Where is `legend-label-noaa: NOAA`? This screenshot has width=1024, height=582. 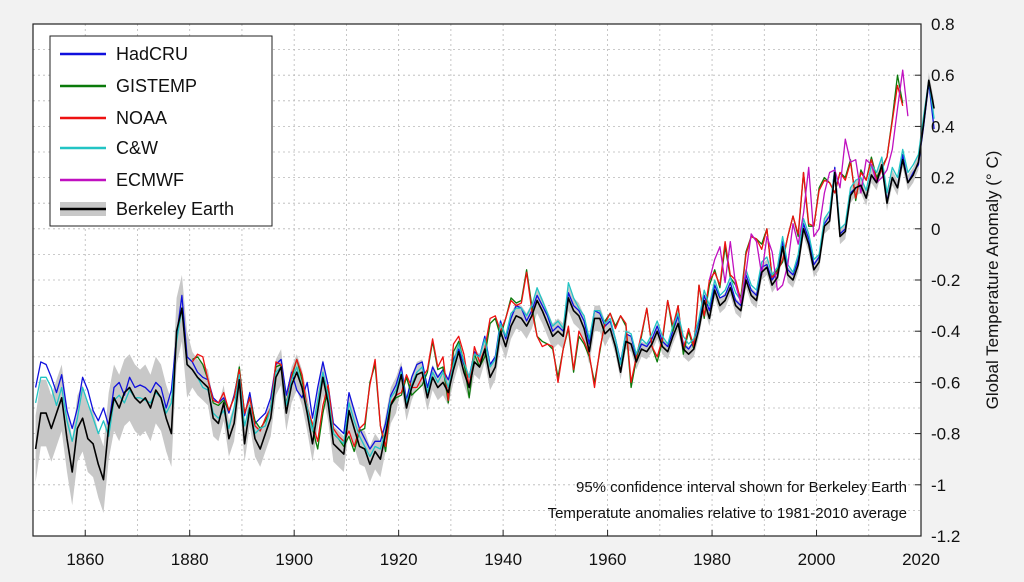
legend-label-noaa: NOAA is located at coordinates (141, 118).